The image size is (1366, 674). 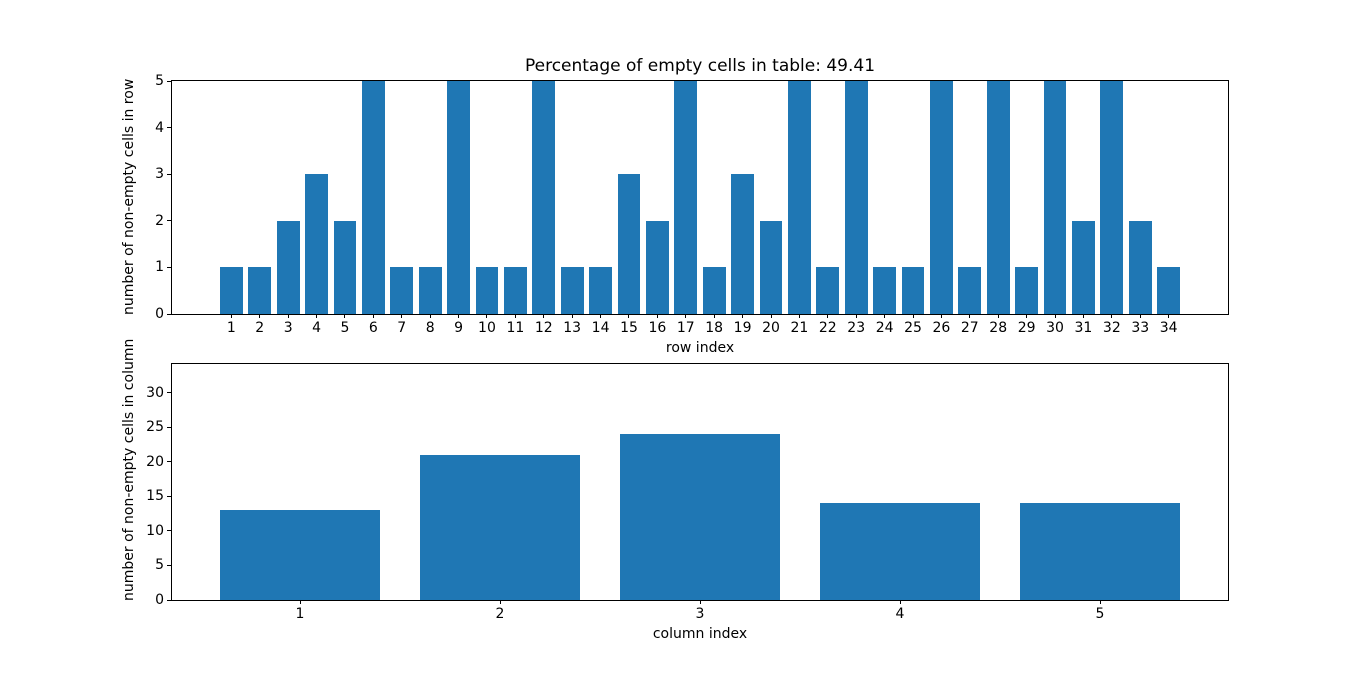 What do you see at coordinates (155, 461) in the screenshot?
I see `y-tick-label: 20` at bounding box center [155, 461].